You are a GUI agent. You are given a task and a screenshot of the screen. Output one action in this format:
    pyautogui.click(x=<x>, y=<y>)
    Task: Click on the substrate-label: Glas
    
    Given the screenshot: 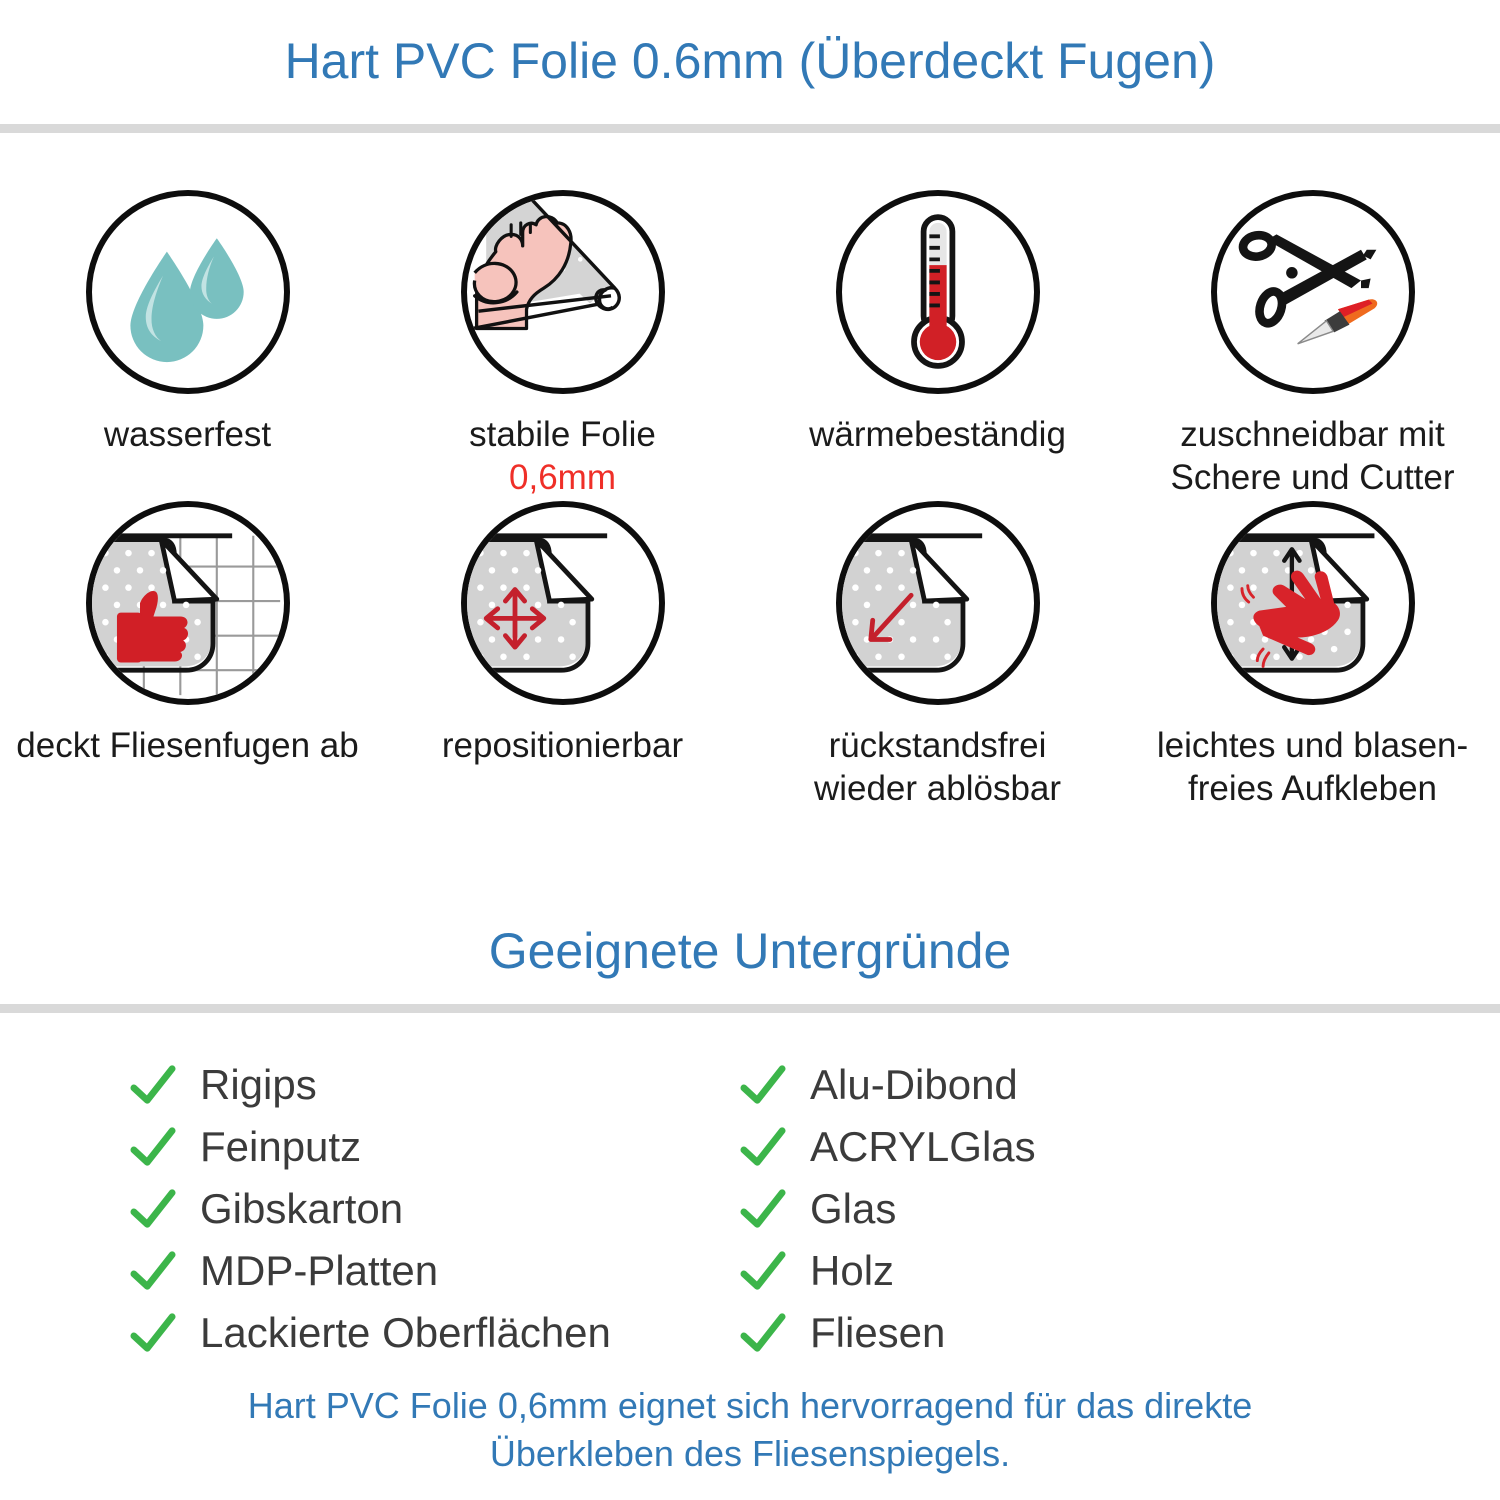 What is the action you would take?
    pyautogui.click(x=853, y=1208)
    